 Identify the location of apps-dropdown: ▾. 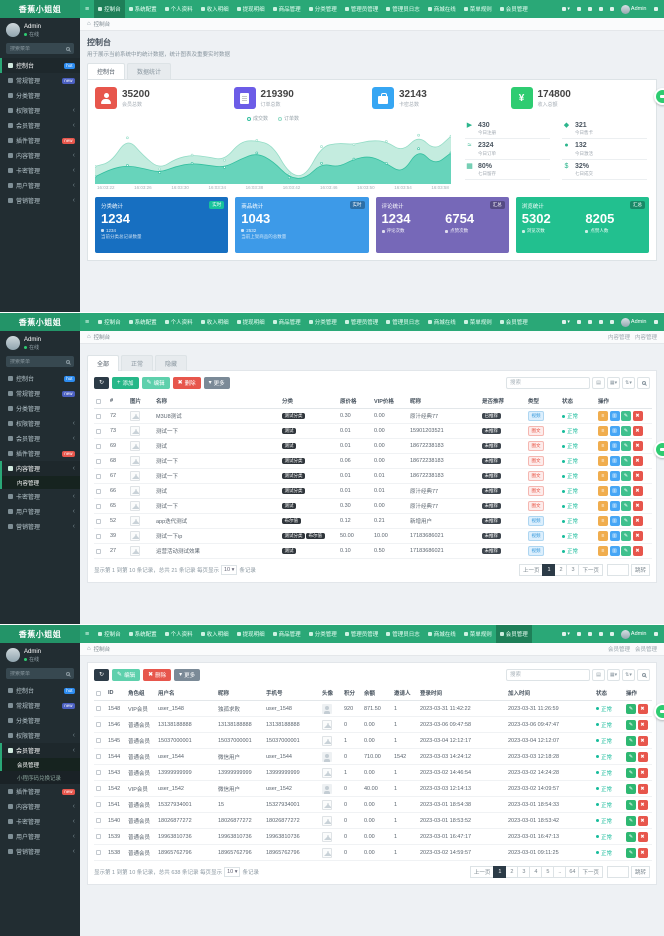
(566, 322).